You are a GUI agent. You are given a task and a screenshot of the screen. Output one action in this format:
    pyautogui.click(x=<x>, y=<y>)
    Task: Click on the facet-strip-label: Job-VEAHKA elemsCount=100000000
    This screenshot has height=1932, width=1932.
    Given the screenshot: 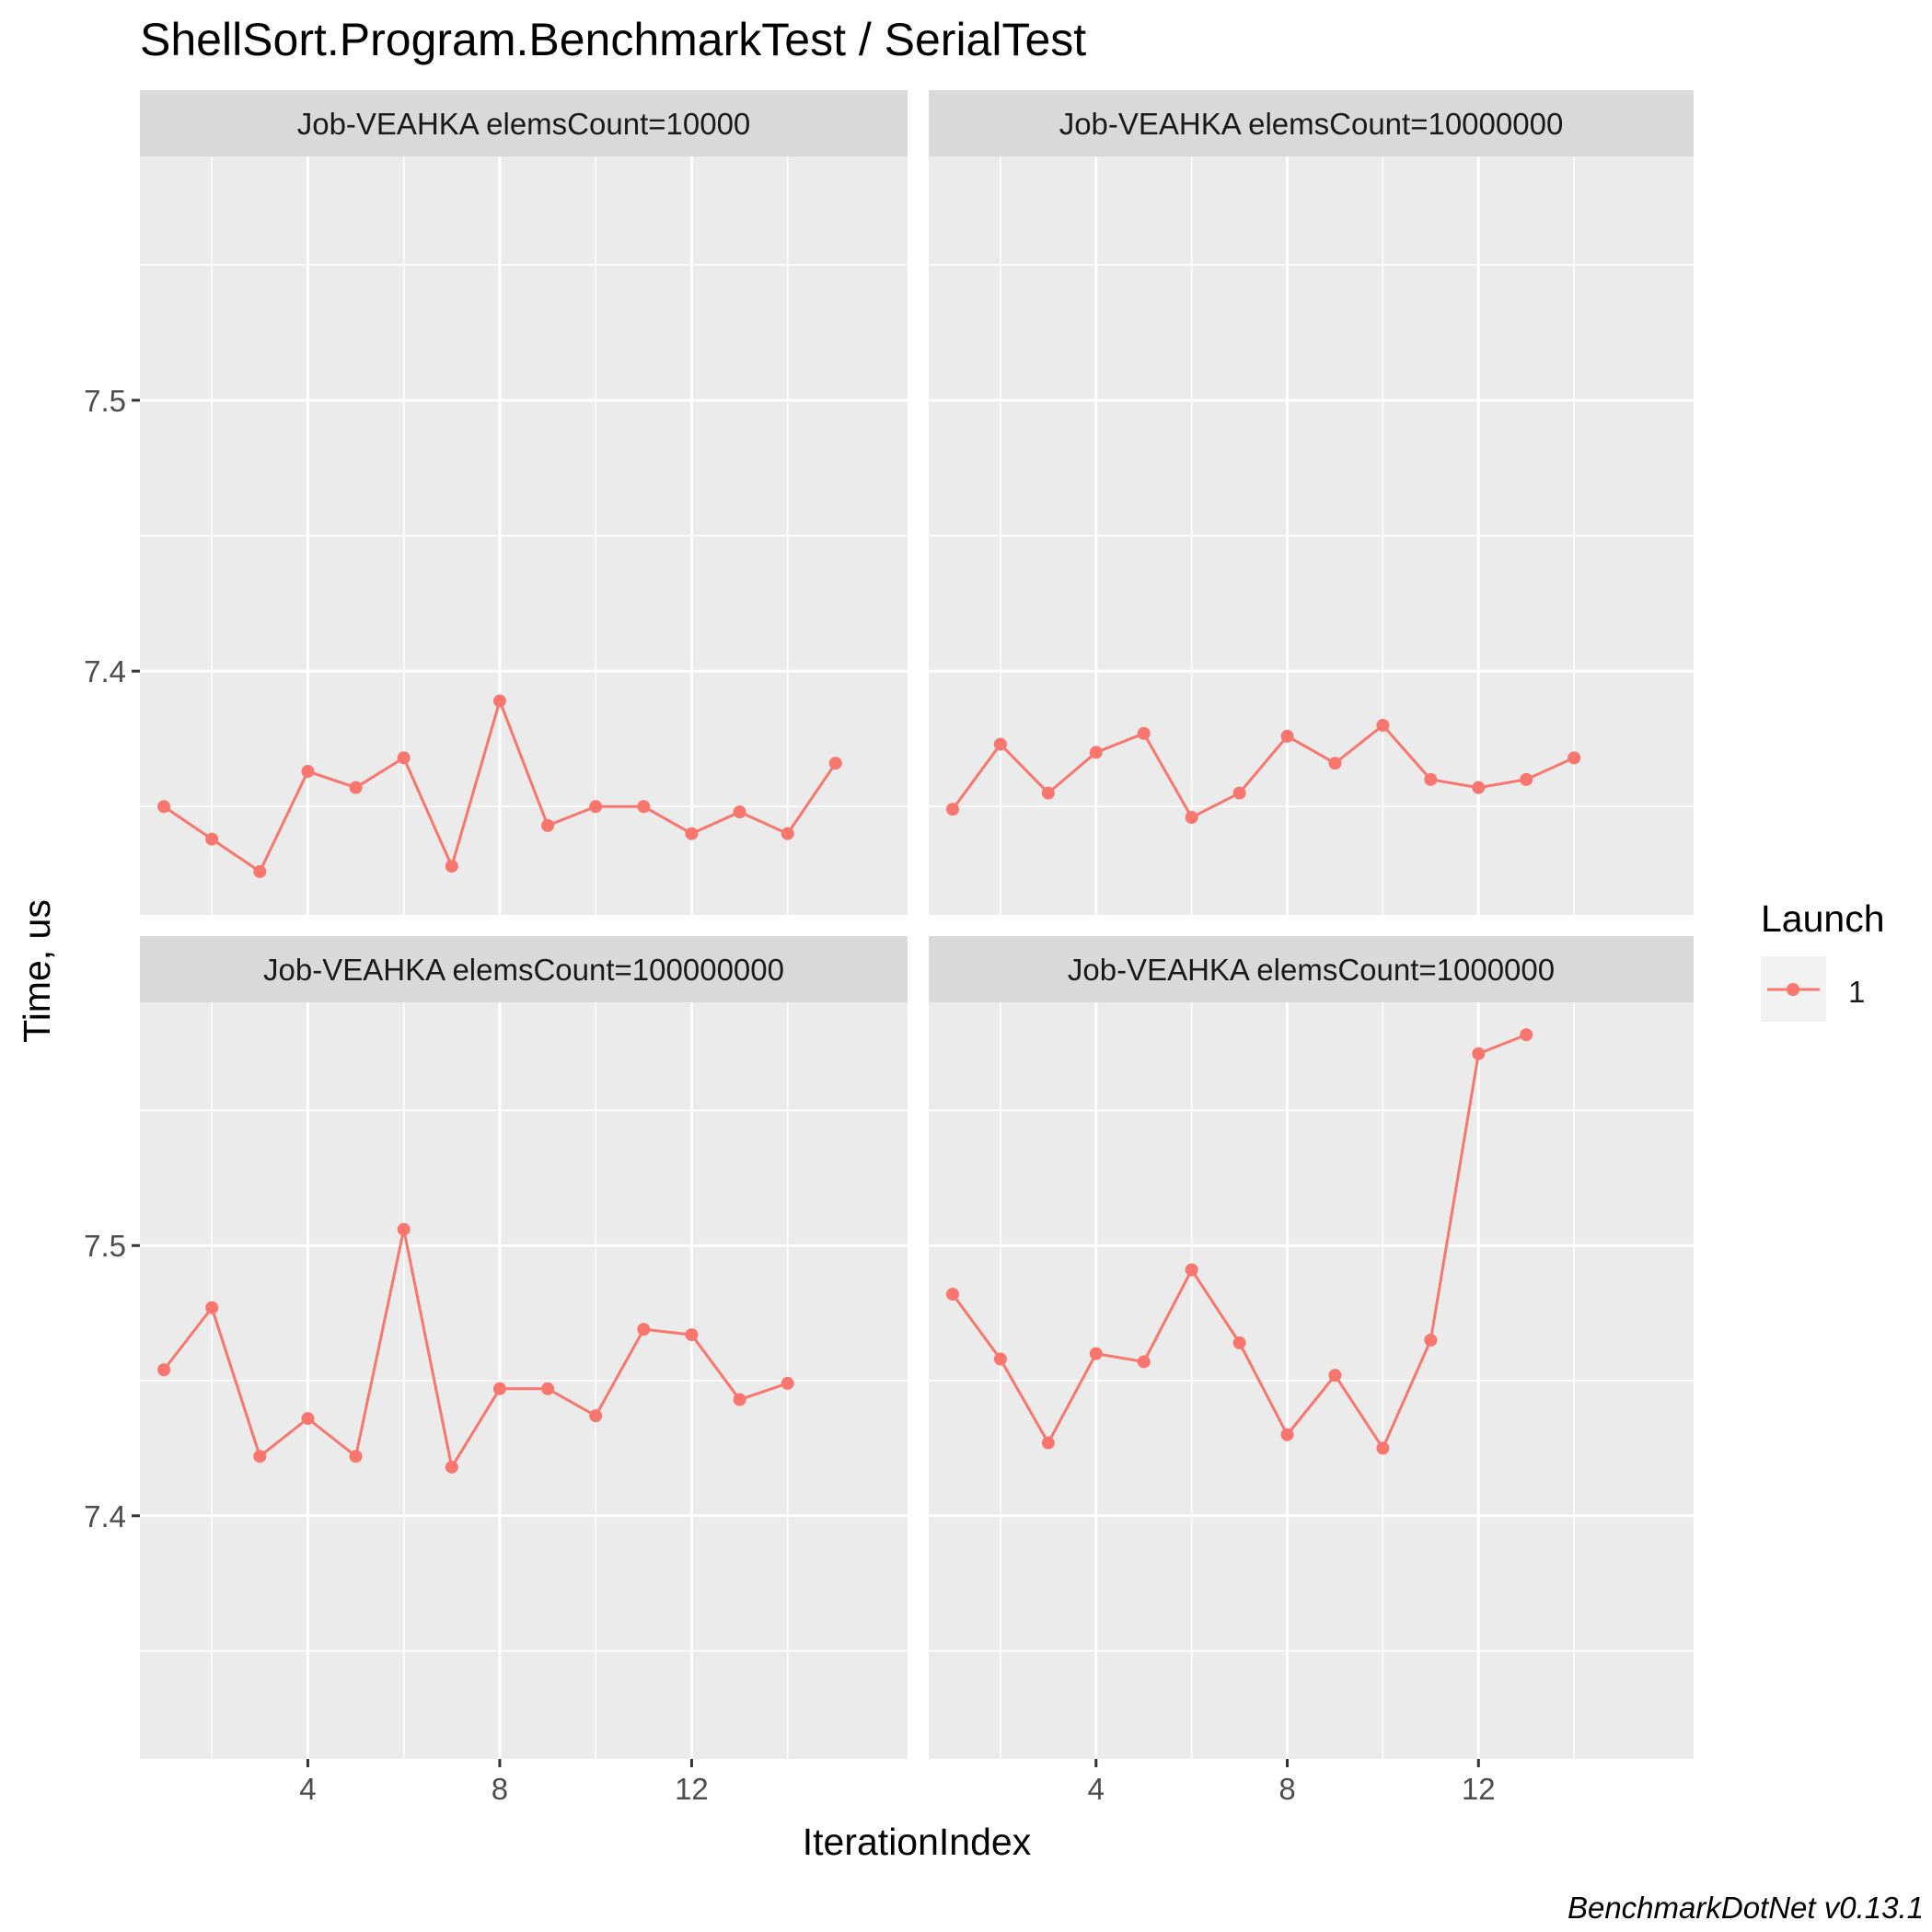 What is the action you would take?
    pyautogui.click(x=523, y=970)
    